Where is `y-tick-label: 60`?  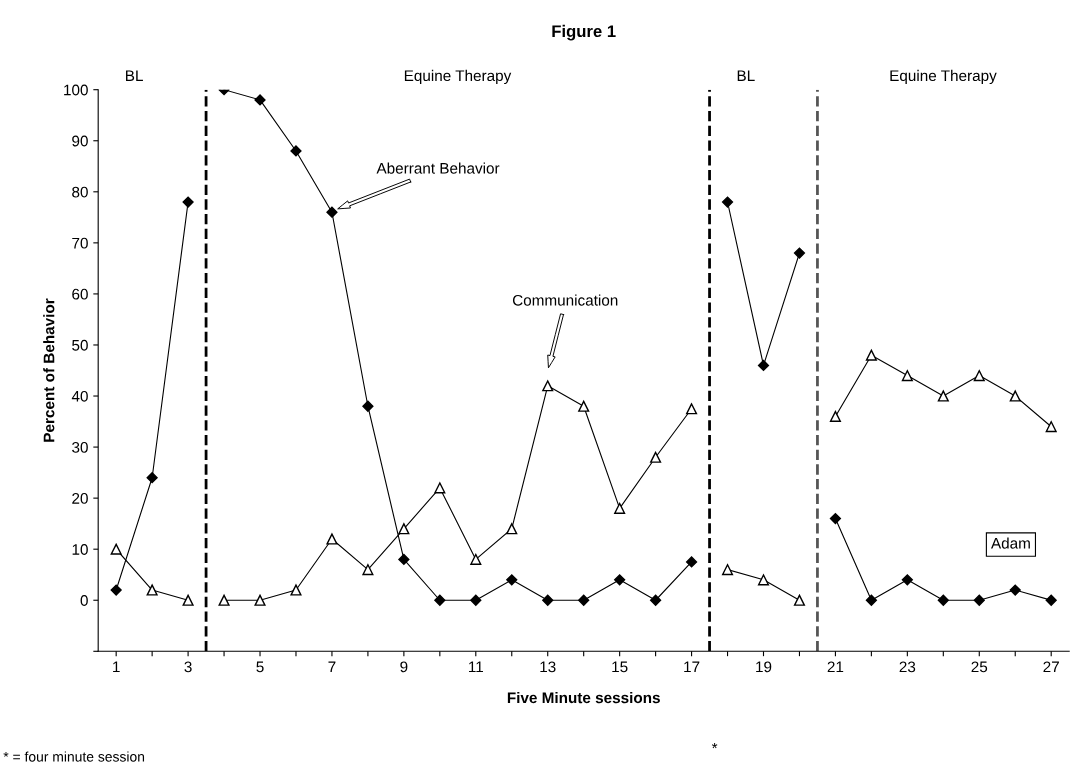
y-tick-label: 60 is located at coordinates (80, 294).